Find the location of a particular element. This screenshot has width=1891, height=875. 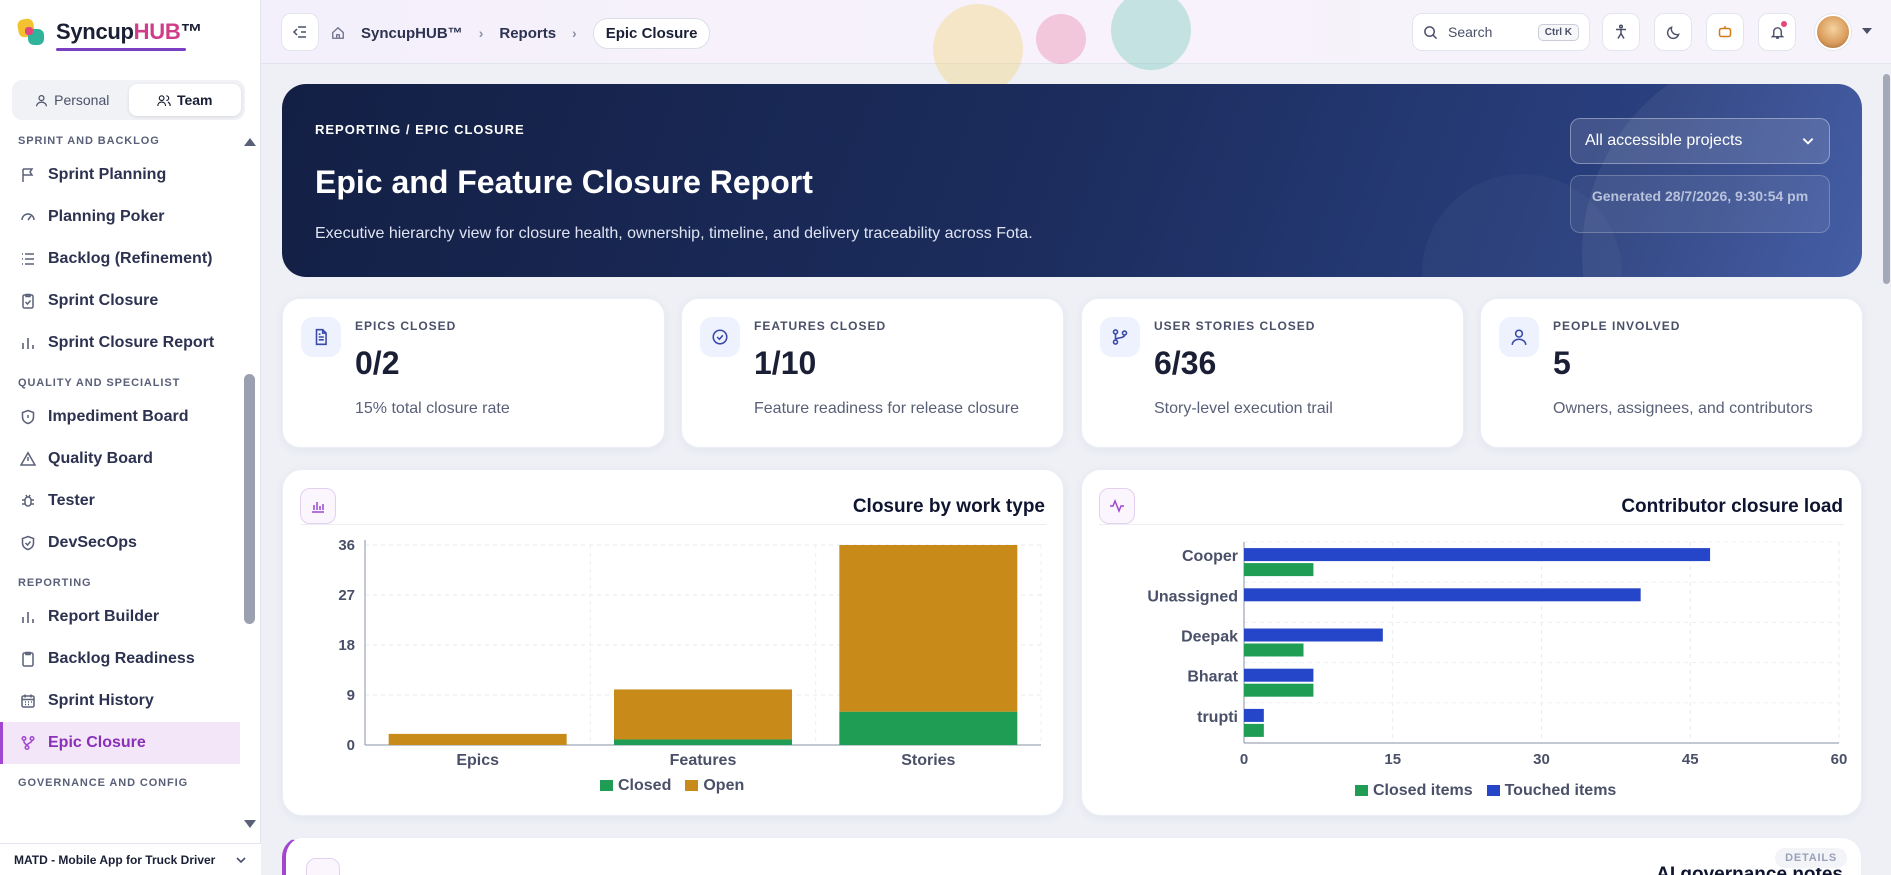

sidebar-item-sprint-planning: Sprint Planning is located at coordinates (120, 175).